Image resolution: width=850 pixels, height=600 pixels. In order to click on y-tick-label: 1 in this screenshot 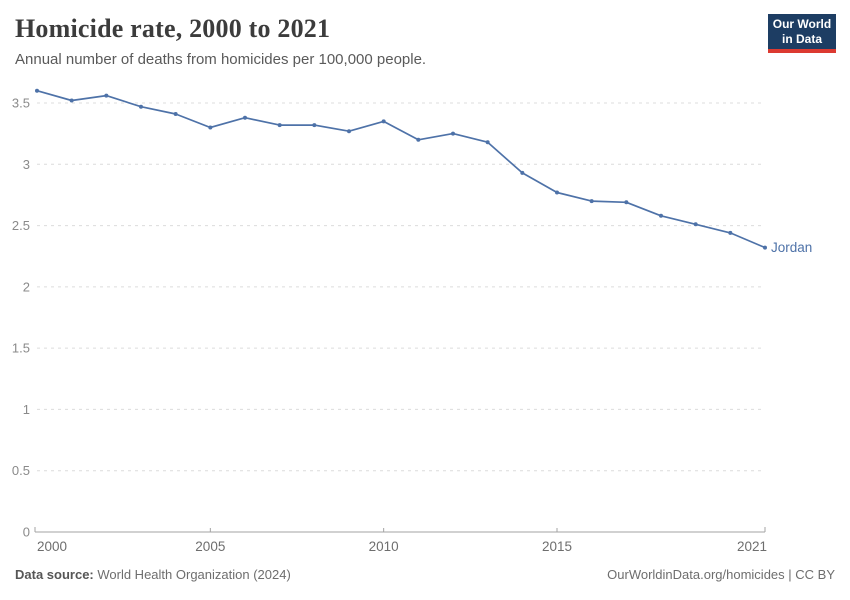, I will do `click(26, 409)`.